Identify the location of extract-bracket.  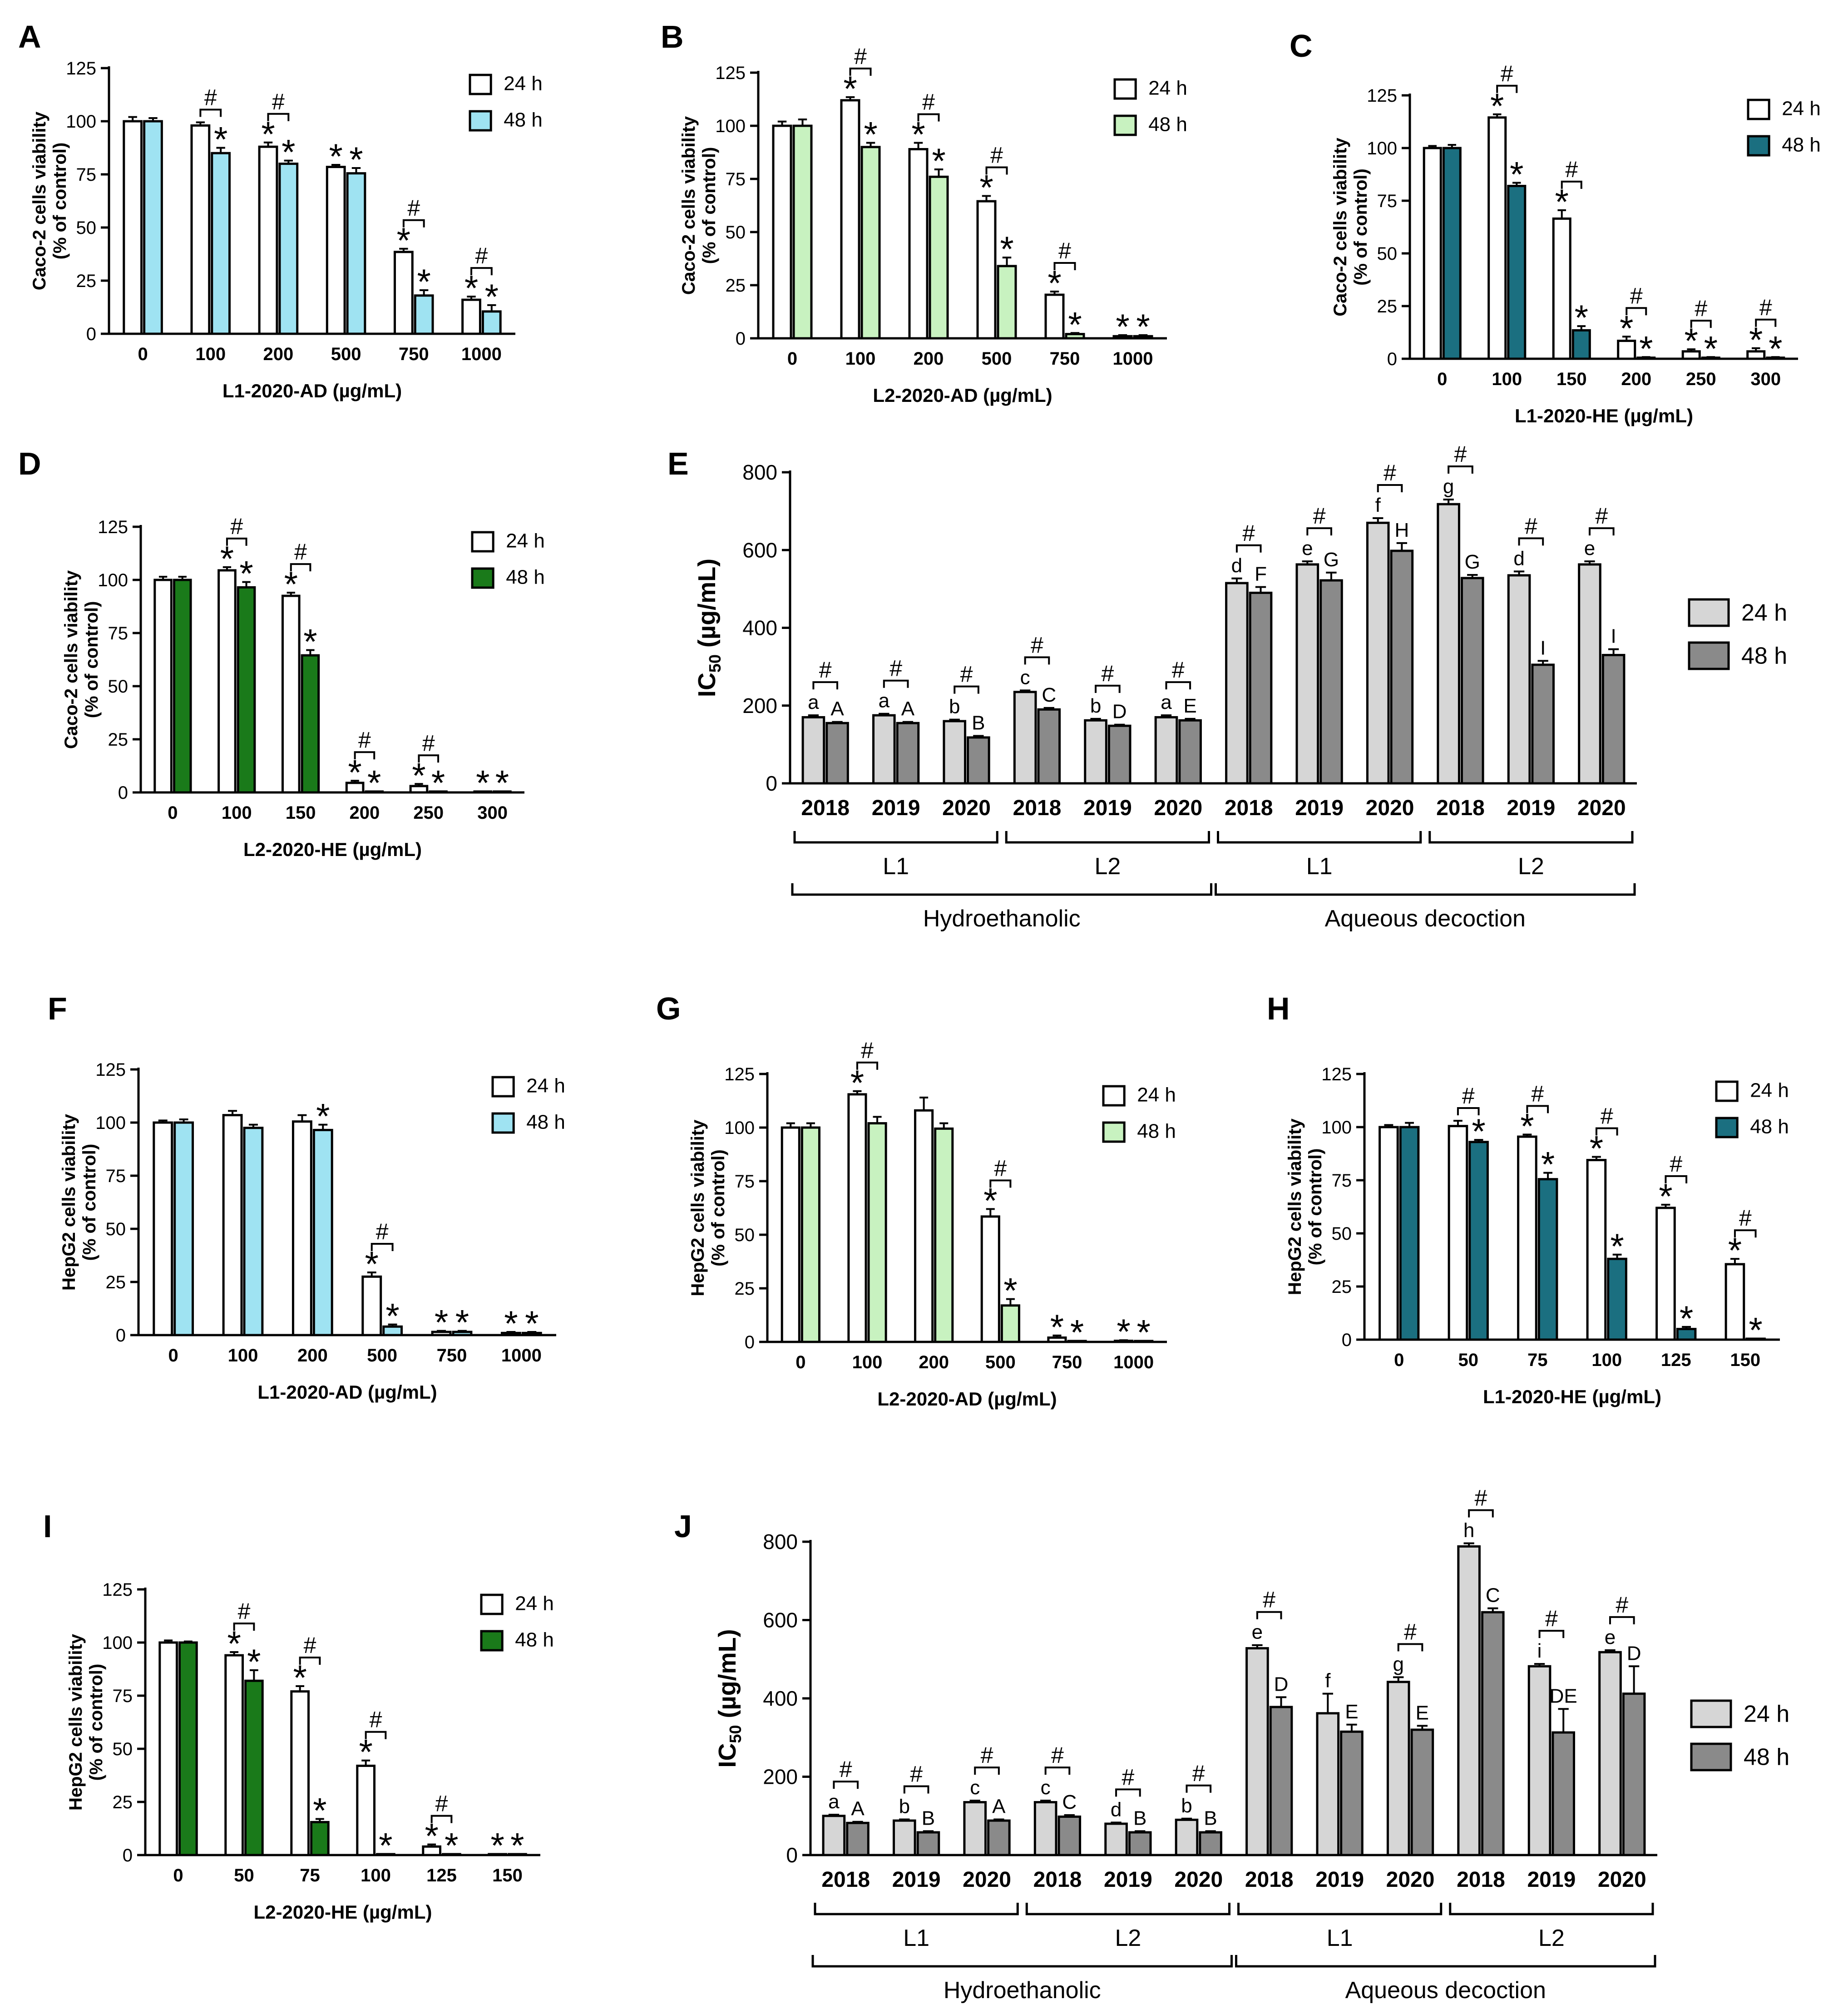
(1426, 890).